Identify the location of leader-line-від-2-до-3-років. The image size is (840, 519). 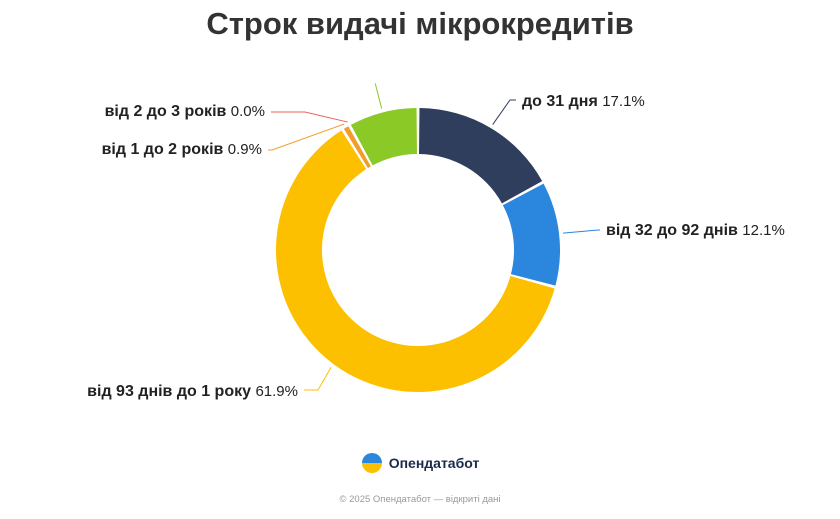
(309, 117).